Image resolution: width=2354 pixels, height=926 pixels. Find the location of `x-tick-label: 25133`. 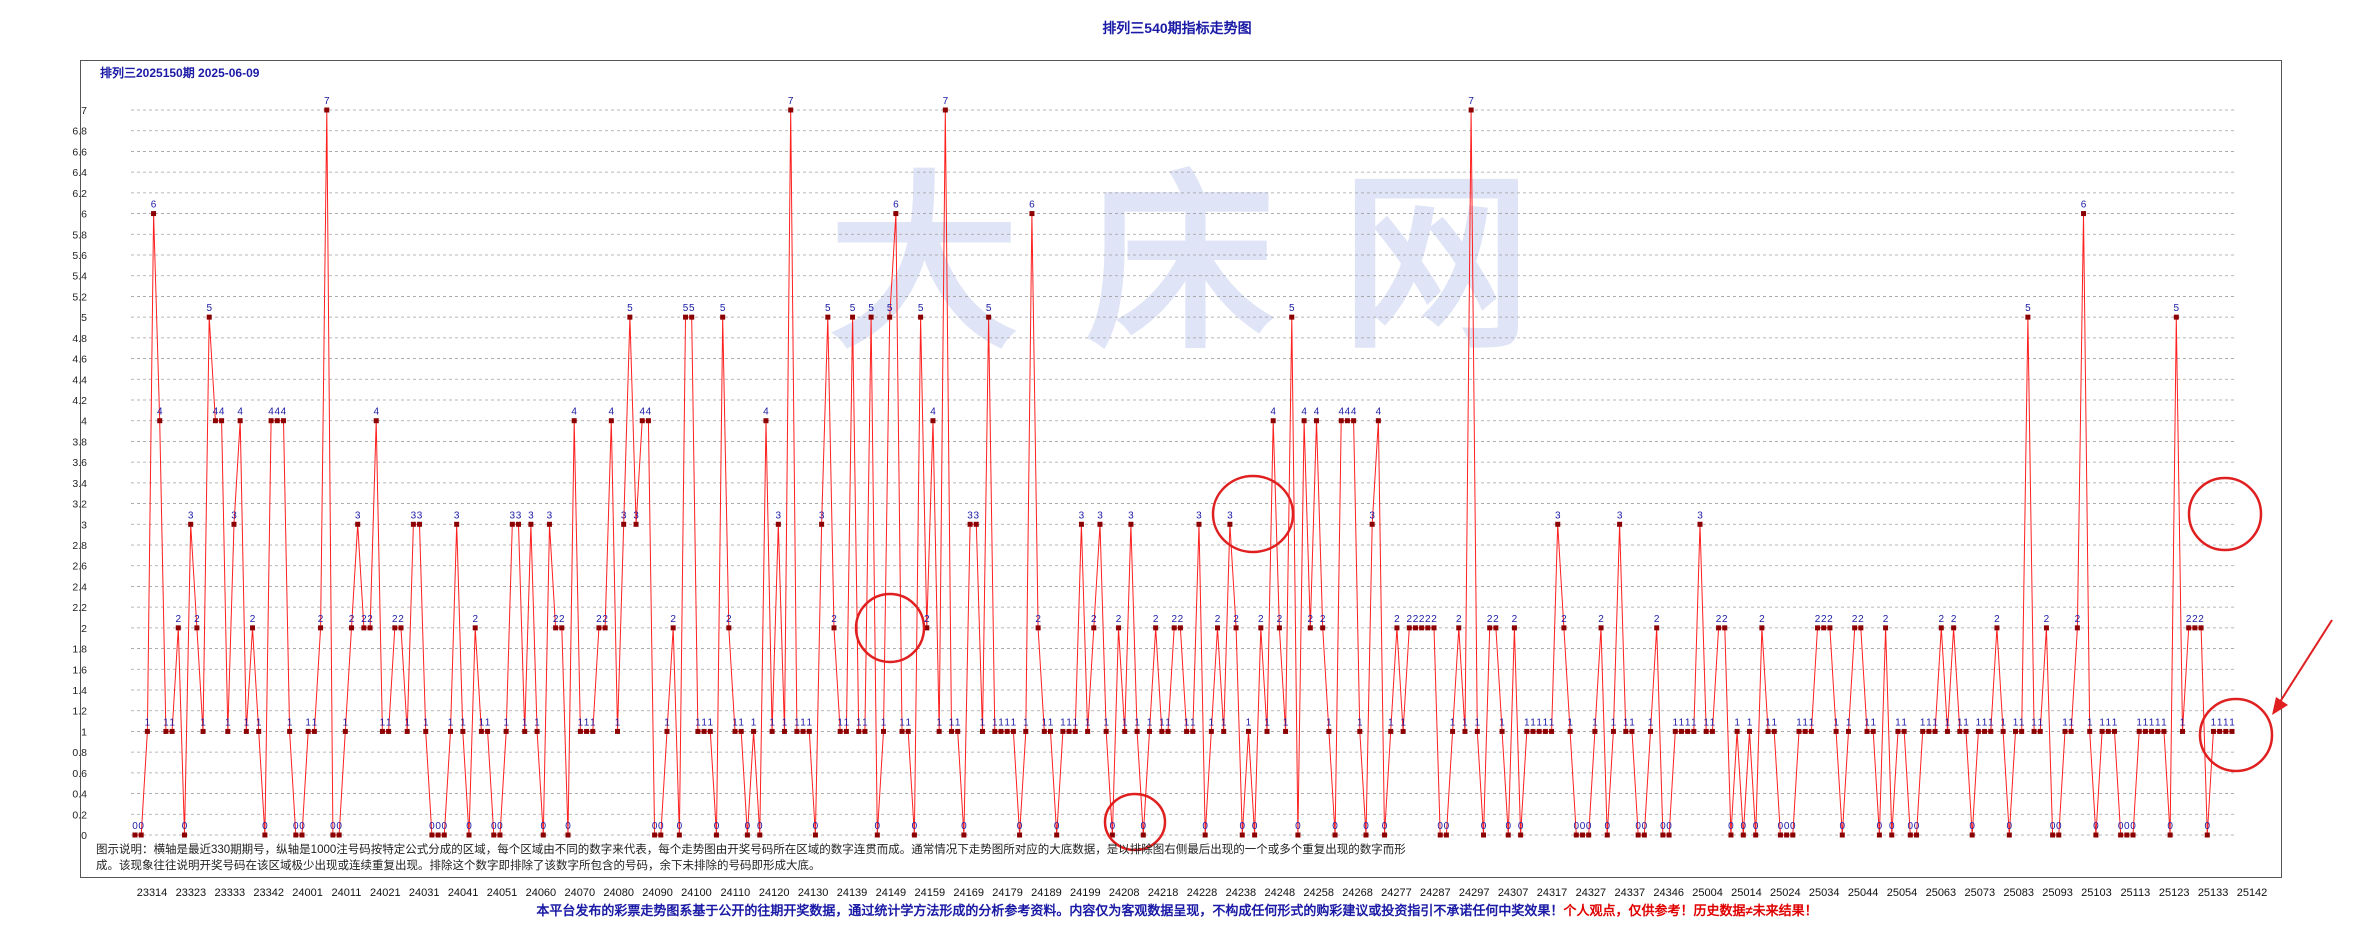

x-tick-label: 25133 is located at coordinates (2213, 893).